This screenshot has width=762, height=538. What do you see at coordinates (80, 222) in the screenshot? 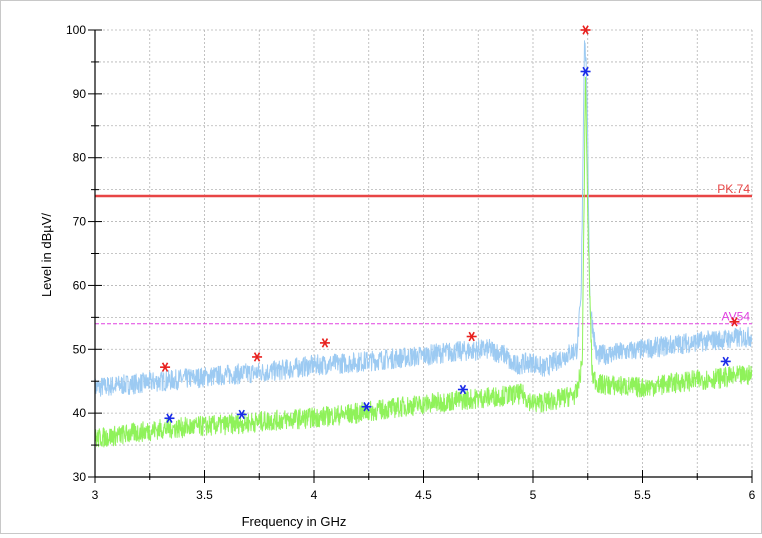
I see `y-tick-label: 70` at bounding box center [80, 222].